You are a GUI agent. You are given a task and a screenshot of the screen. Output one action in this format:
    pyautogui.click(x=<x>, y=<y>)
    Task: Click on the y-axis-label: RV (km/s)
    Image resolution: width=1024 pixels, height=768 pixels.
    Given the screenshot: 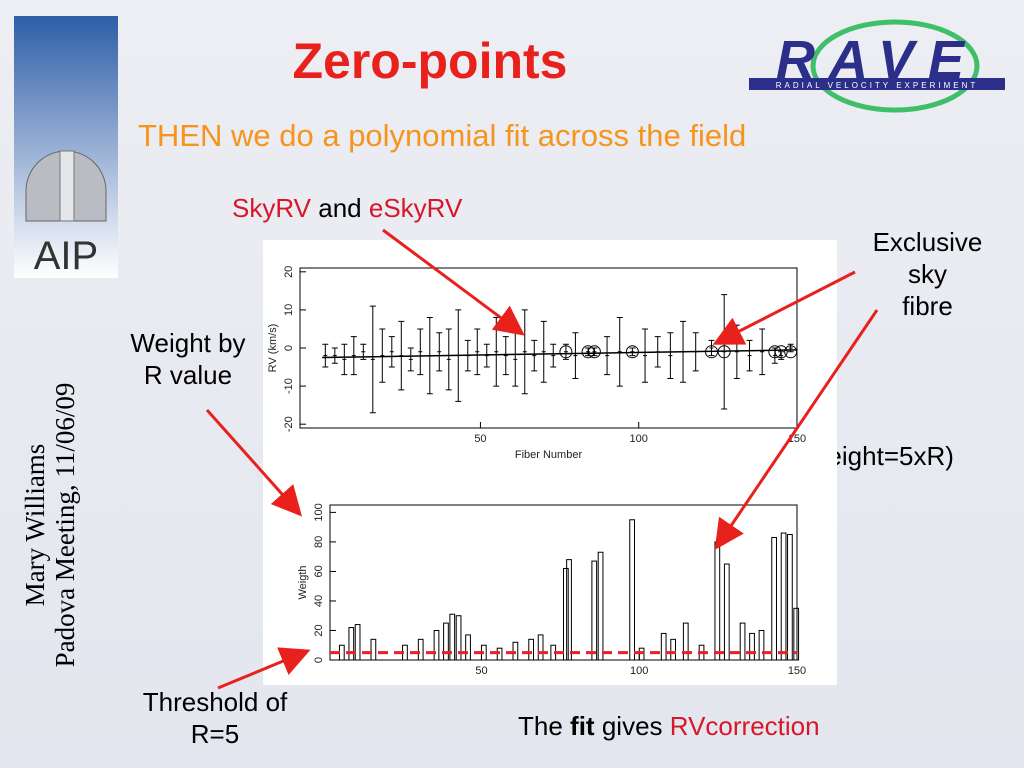 What is the action you would take?
    pyautogui.click(x=273, y=348)
    